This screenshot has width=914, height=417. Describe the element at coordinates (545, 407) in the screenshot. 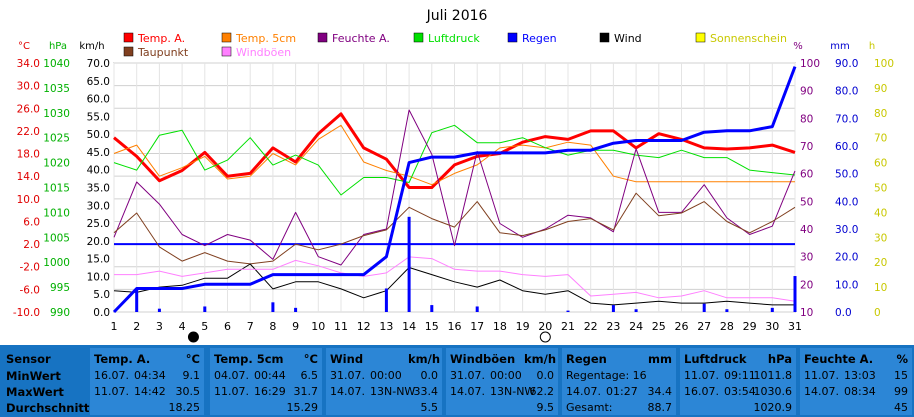

I see `stats-avg-value: 9.5` at that location.